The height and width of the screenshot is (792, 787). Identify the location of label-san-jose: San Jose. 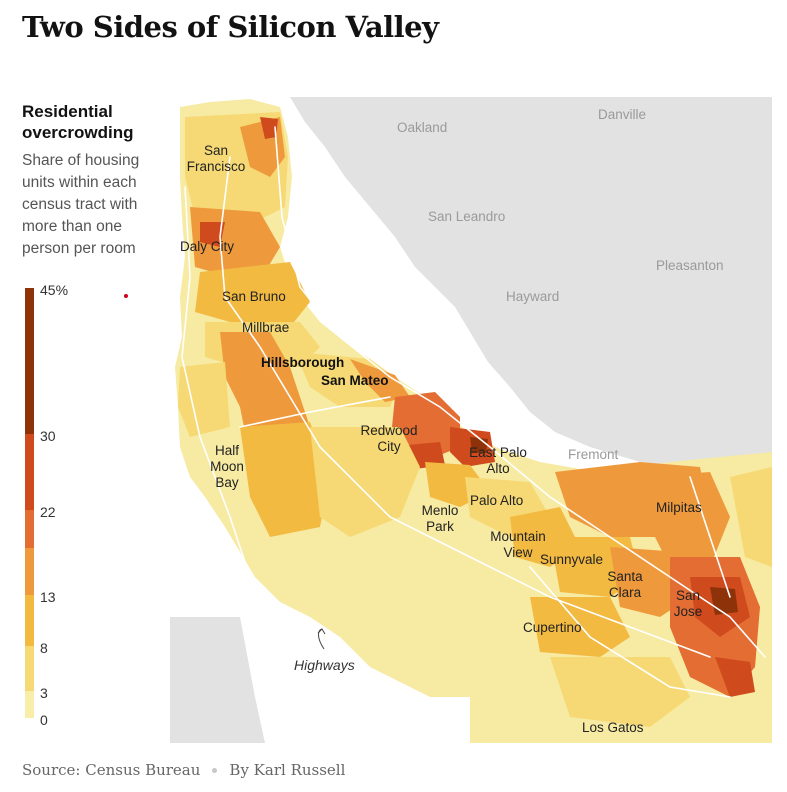
(688, 603).